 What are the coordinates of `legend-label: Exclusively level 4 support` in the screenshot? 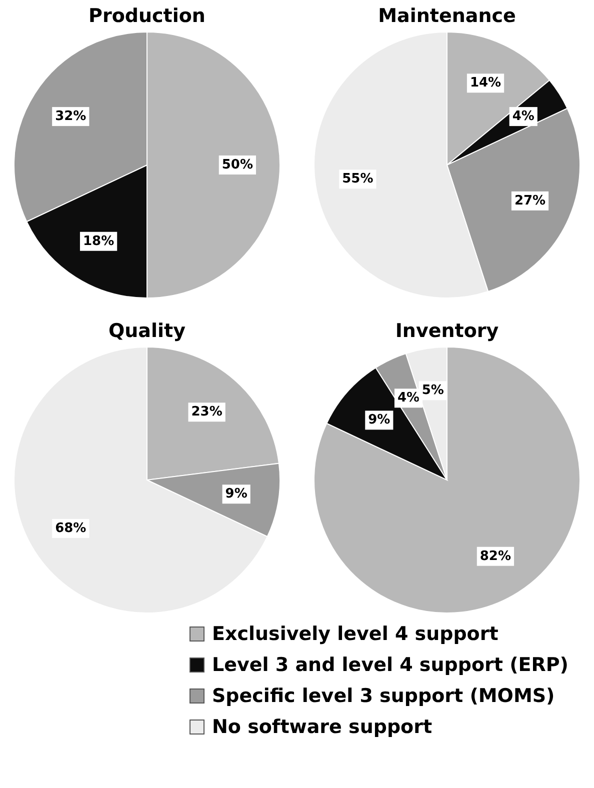 It's located at (355, 634).